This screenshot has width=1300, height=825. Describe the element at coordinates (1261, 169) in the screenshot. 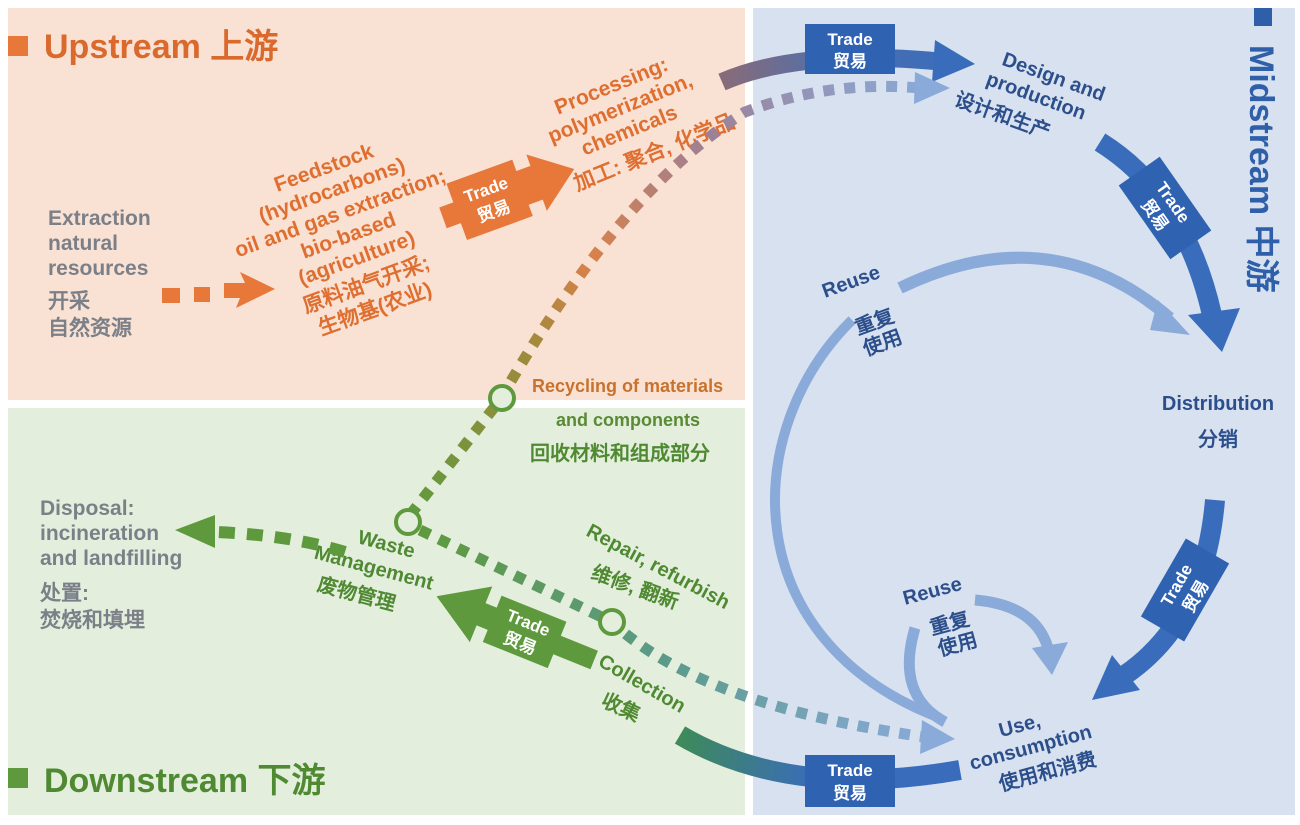

I see `midstream-title: Midstream 中游` at that location.